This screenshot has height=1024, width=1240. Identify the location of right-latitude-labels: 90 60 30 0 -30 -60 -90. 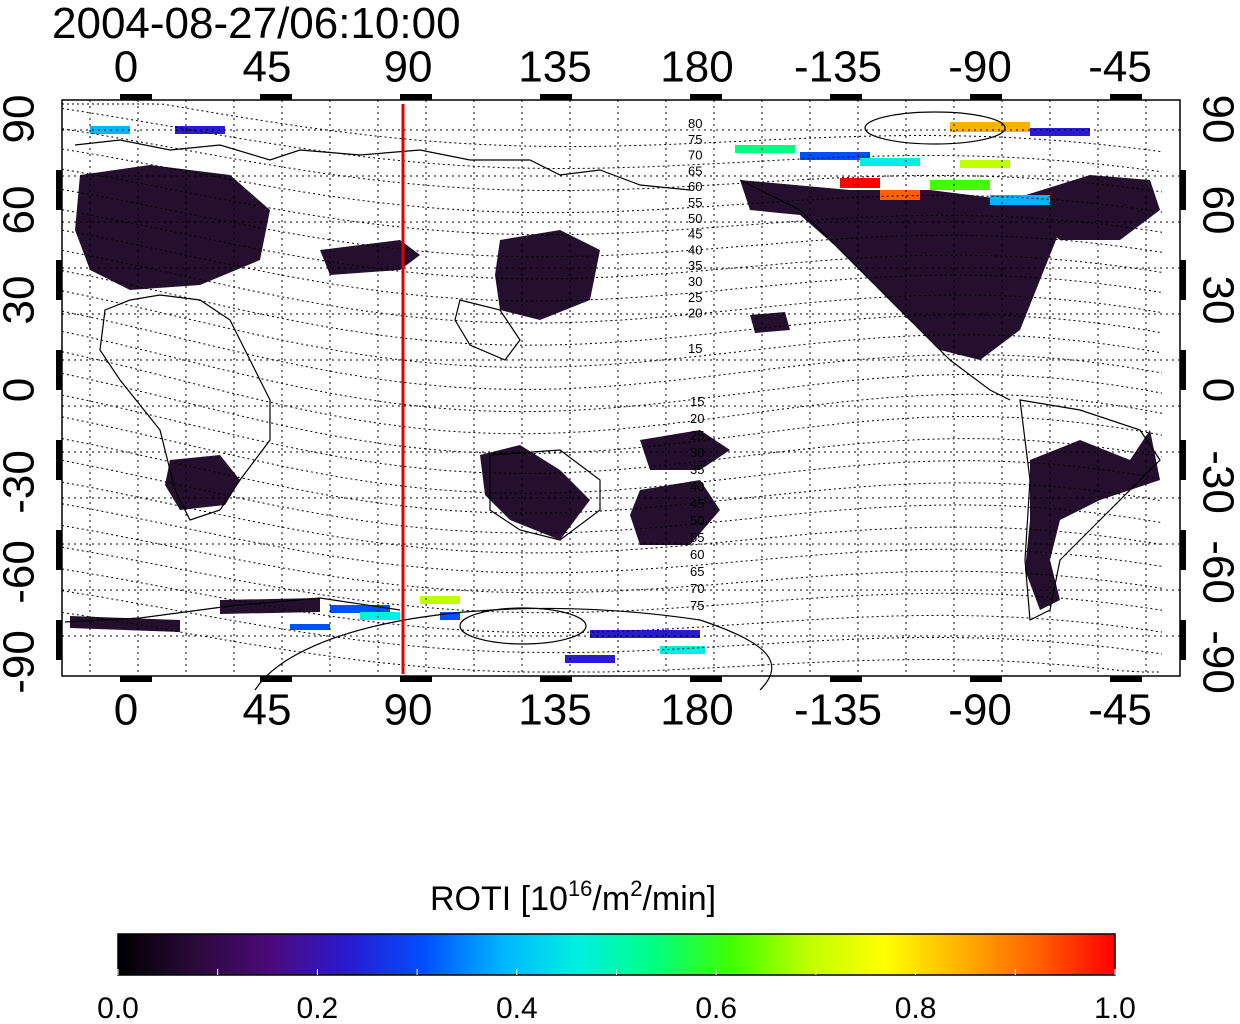
(1216, 394).